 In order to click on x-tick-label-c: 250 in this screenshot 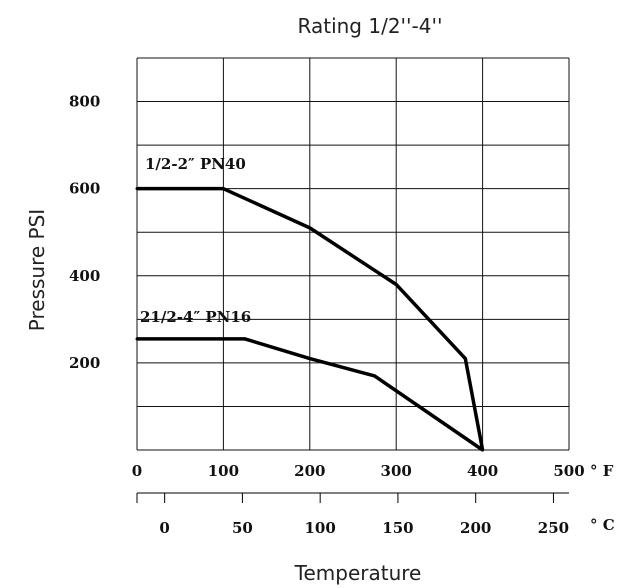, I will do `click(553, 528)`.